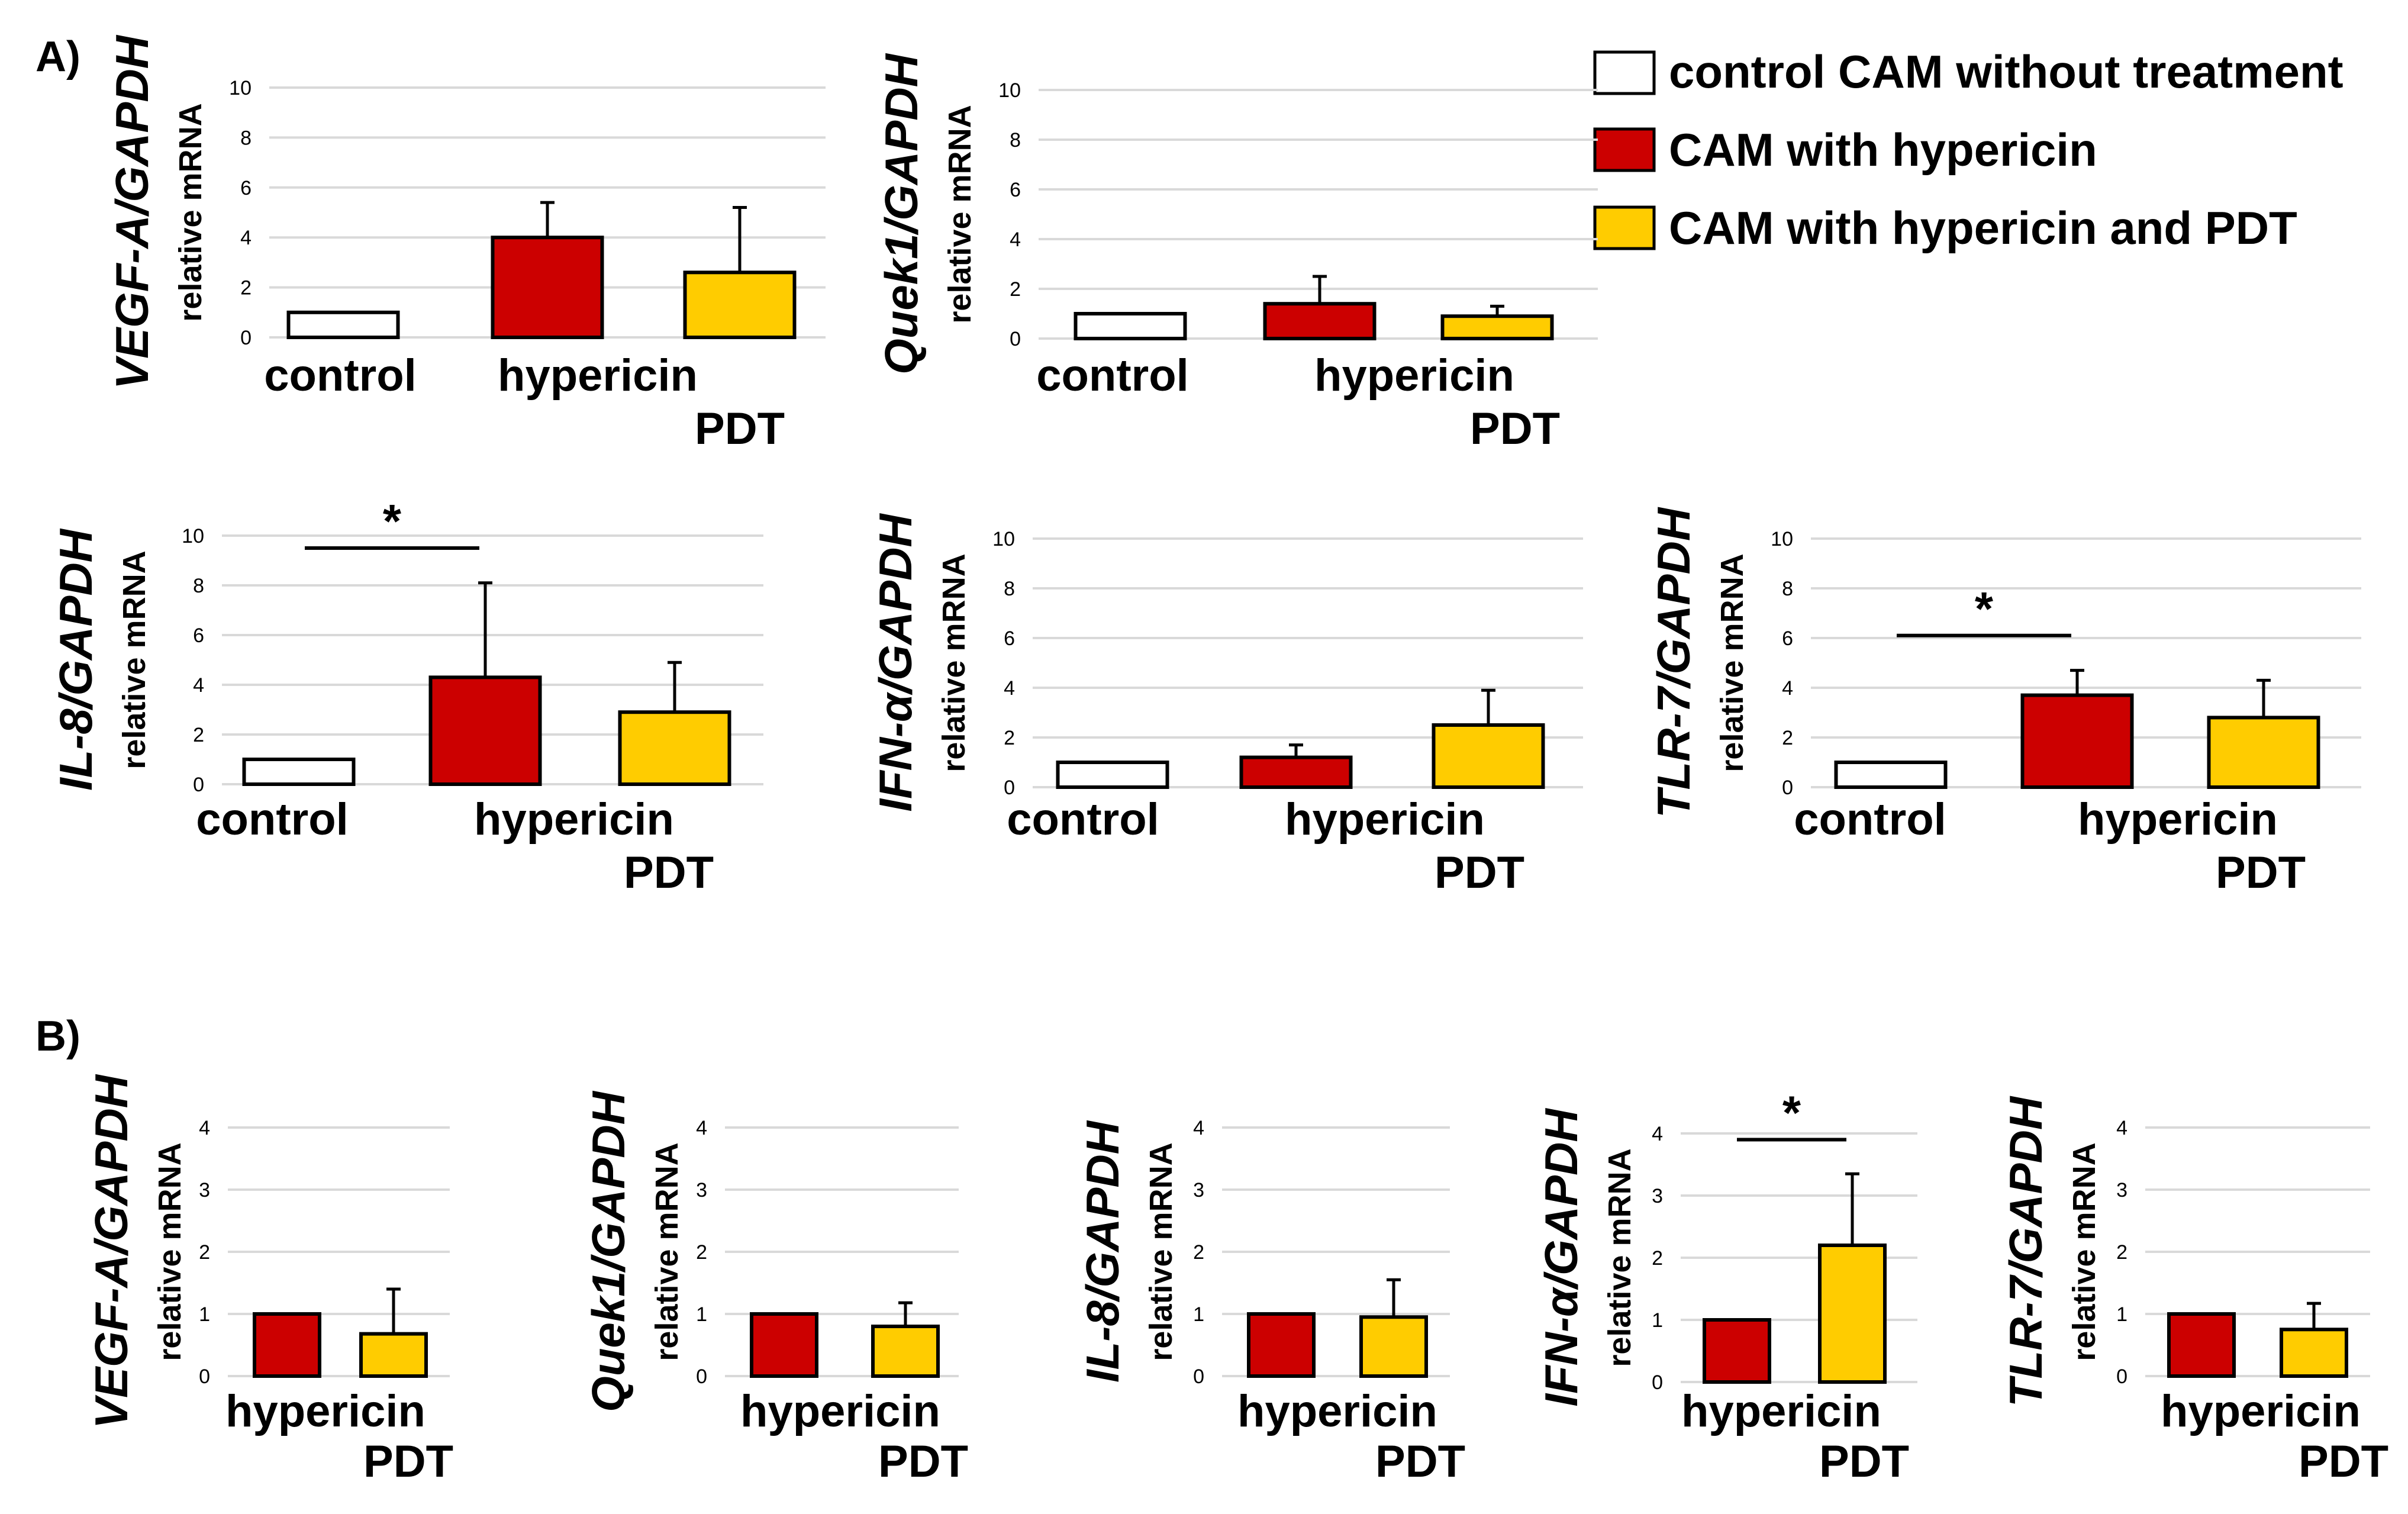  What do you see at coordinates (58, 1036) in the screenshot?
I see `panel-label-b: B)` at bounding box center [58, 1036].